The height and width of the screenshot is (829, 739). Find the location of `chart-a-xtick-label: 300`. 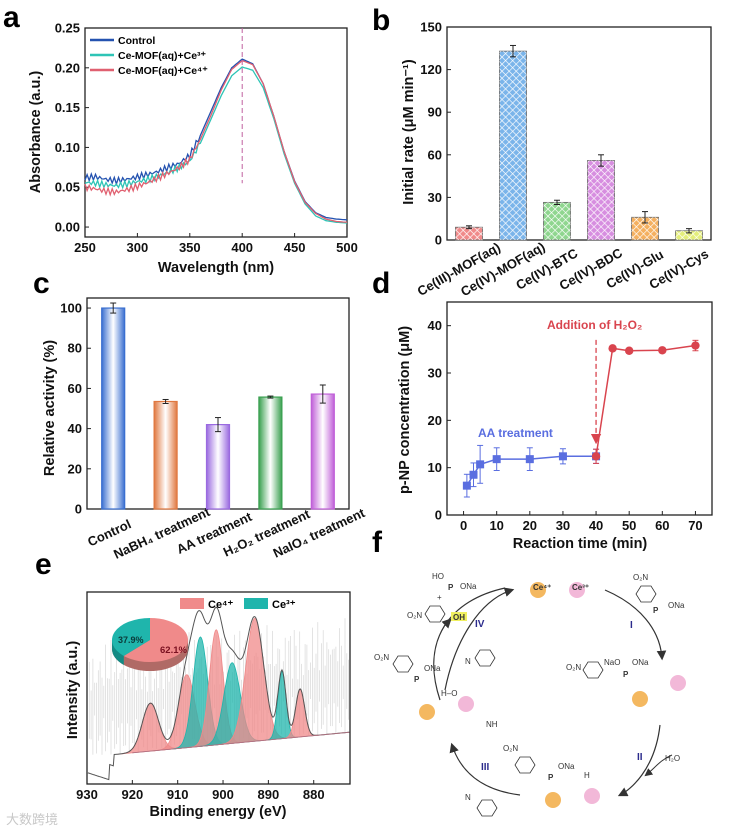

chart-a-xtick-label: 300 is located at coordinates (138, 247).